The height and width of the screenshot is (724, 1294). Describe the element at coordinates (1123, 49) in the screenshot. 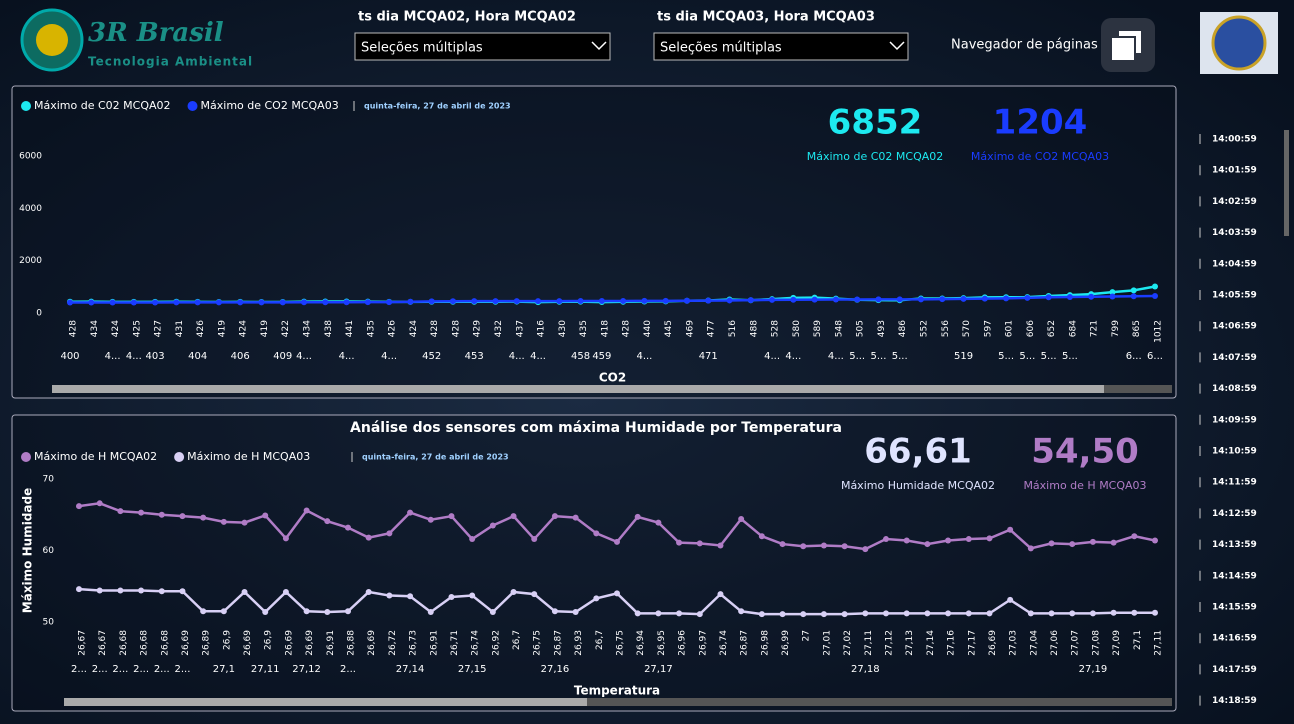

I see `nav-icon` at that location.